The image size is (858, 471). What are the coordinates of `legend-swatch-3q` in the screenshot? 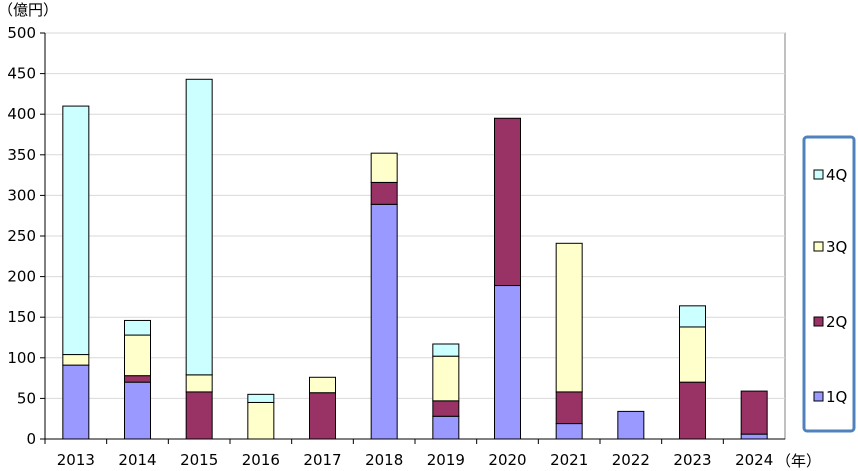 It's located at (818, 246).